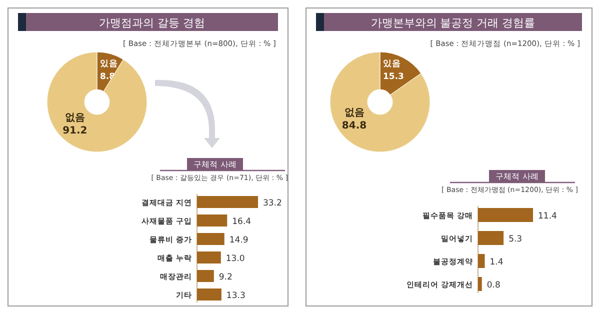 Image resolution: width=600 pixels, height=323 pixels. I want to click on data-label: 33.2, so click(272, 203).